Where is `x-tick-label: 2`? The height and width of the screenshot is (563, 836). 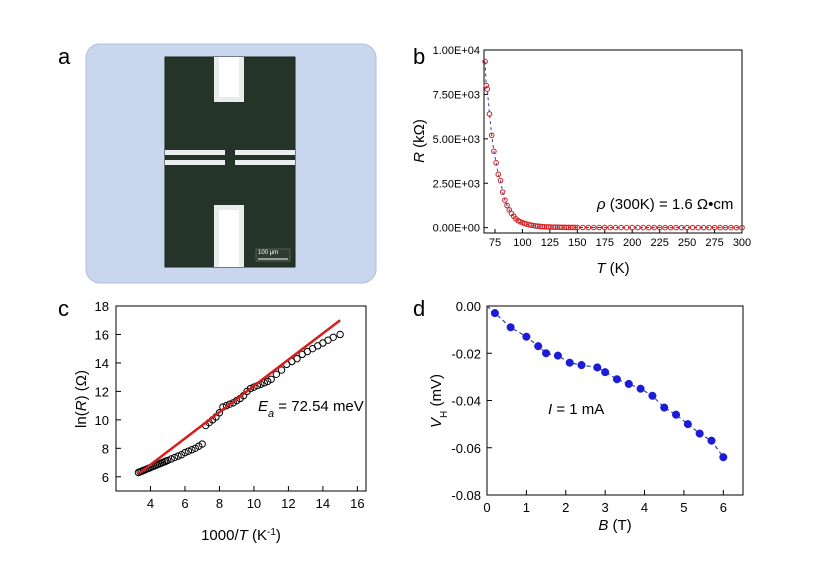 x-tick-label: 2 is located at coordinates (565, 507).